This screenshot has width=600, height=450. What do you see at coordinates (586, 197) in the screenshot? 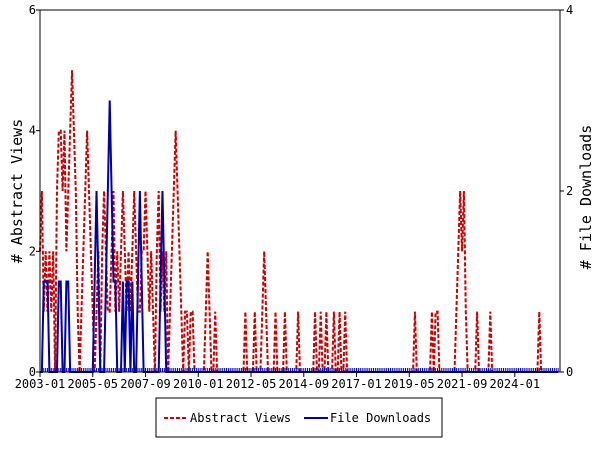
I see `y-right-axis-title: # File Downloads` at bounding box center [586, 197].